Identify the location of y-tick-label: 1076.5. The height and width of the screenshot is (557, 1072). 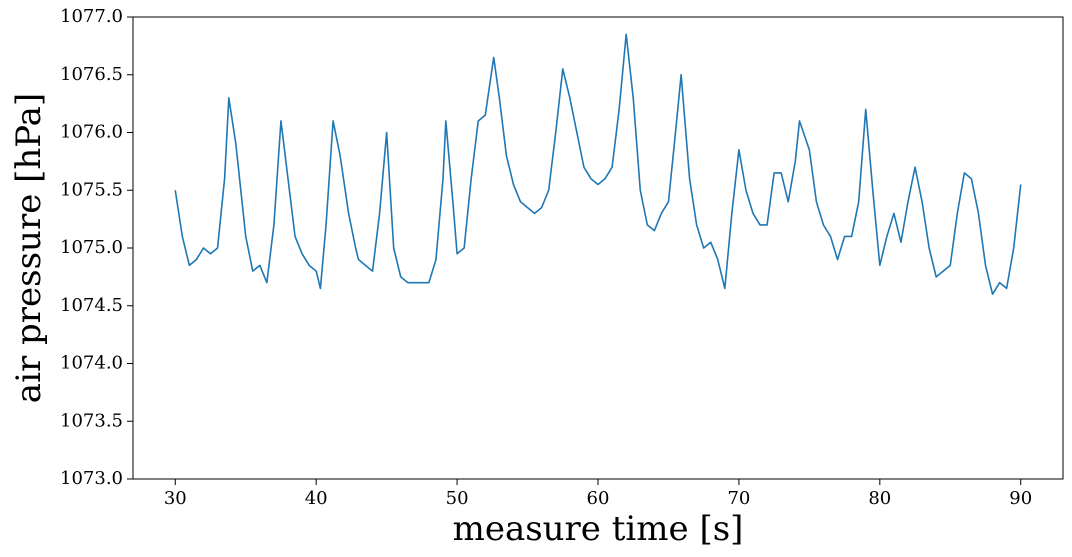
(91, 74).